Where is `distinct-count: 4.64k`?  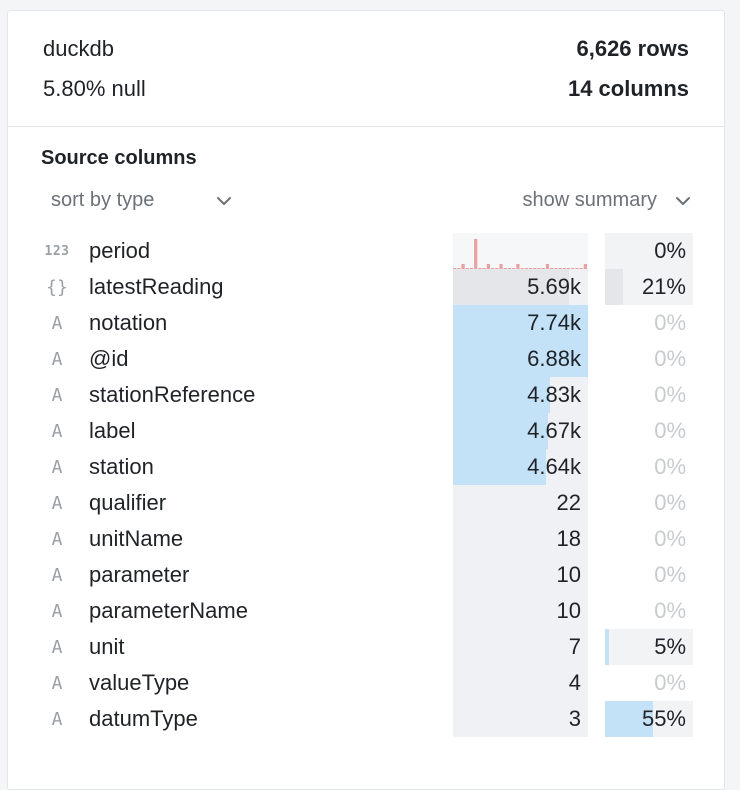 distinct-count: 4.64k is located at coordinates (554, 466).